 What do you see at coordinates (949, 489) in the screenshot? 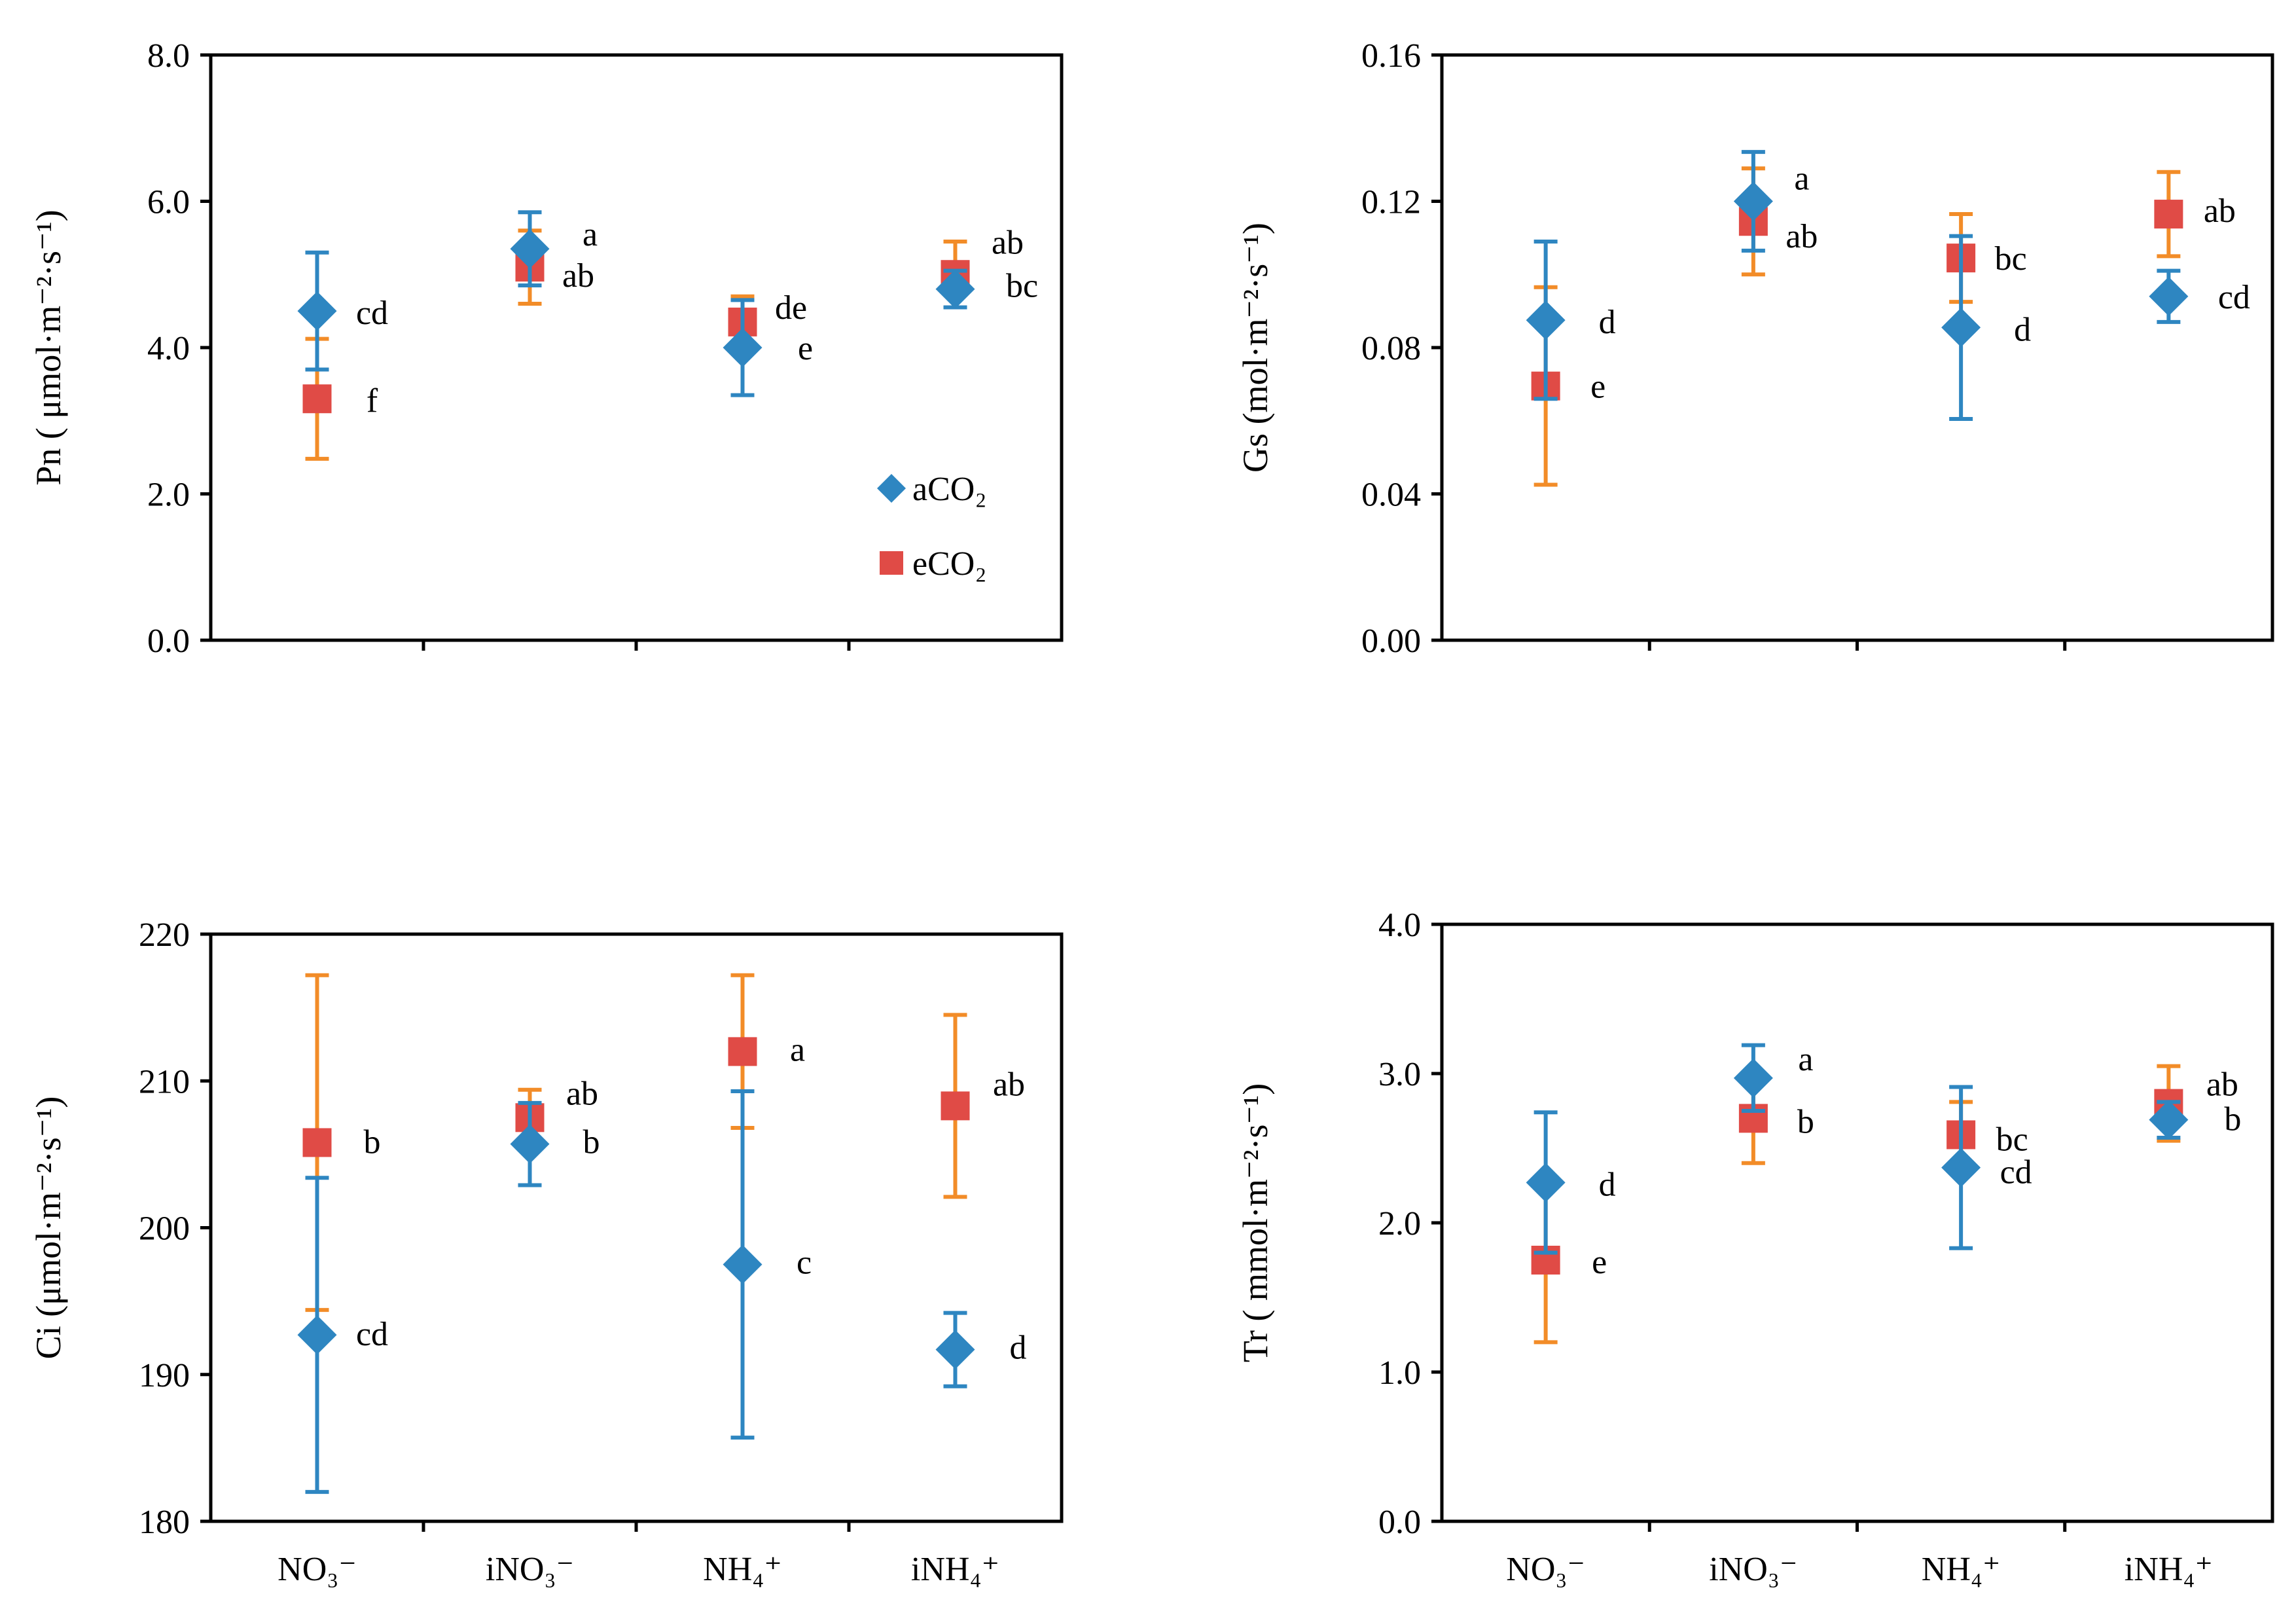
I see `legend-aco2-label: aCO₂` at bounding box center [949, 489].